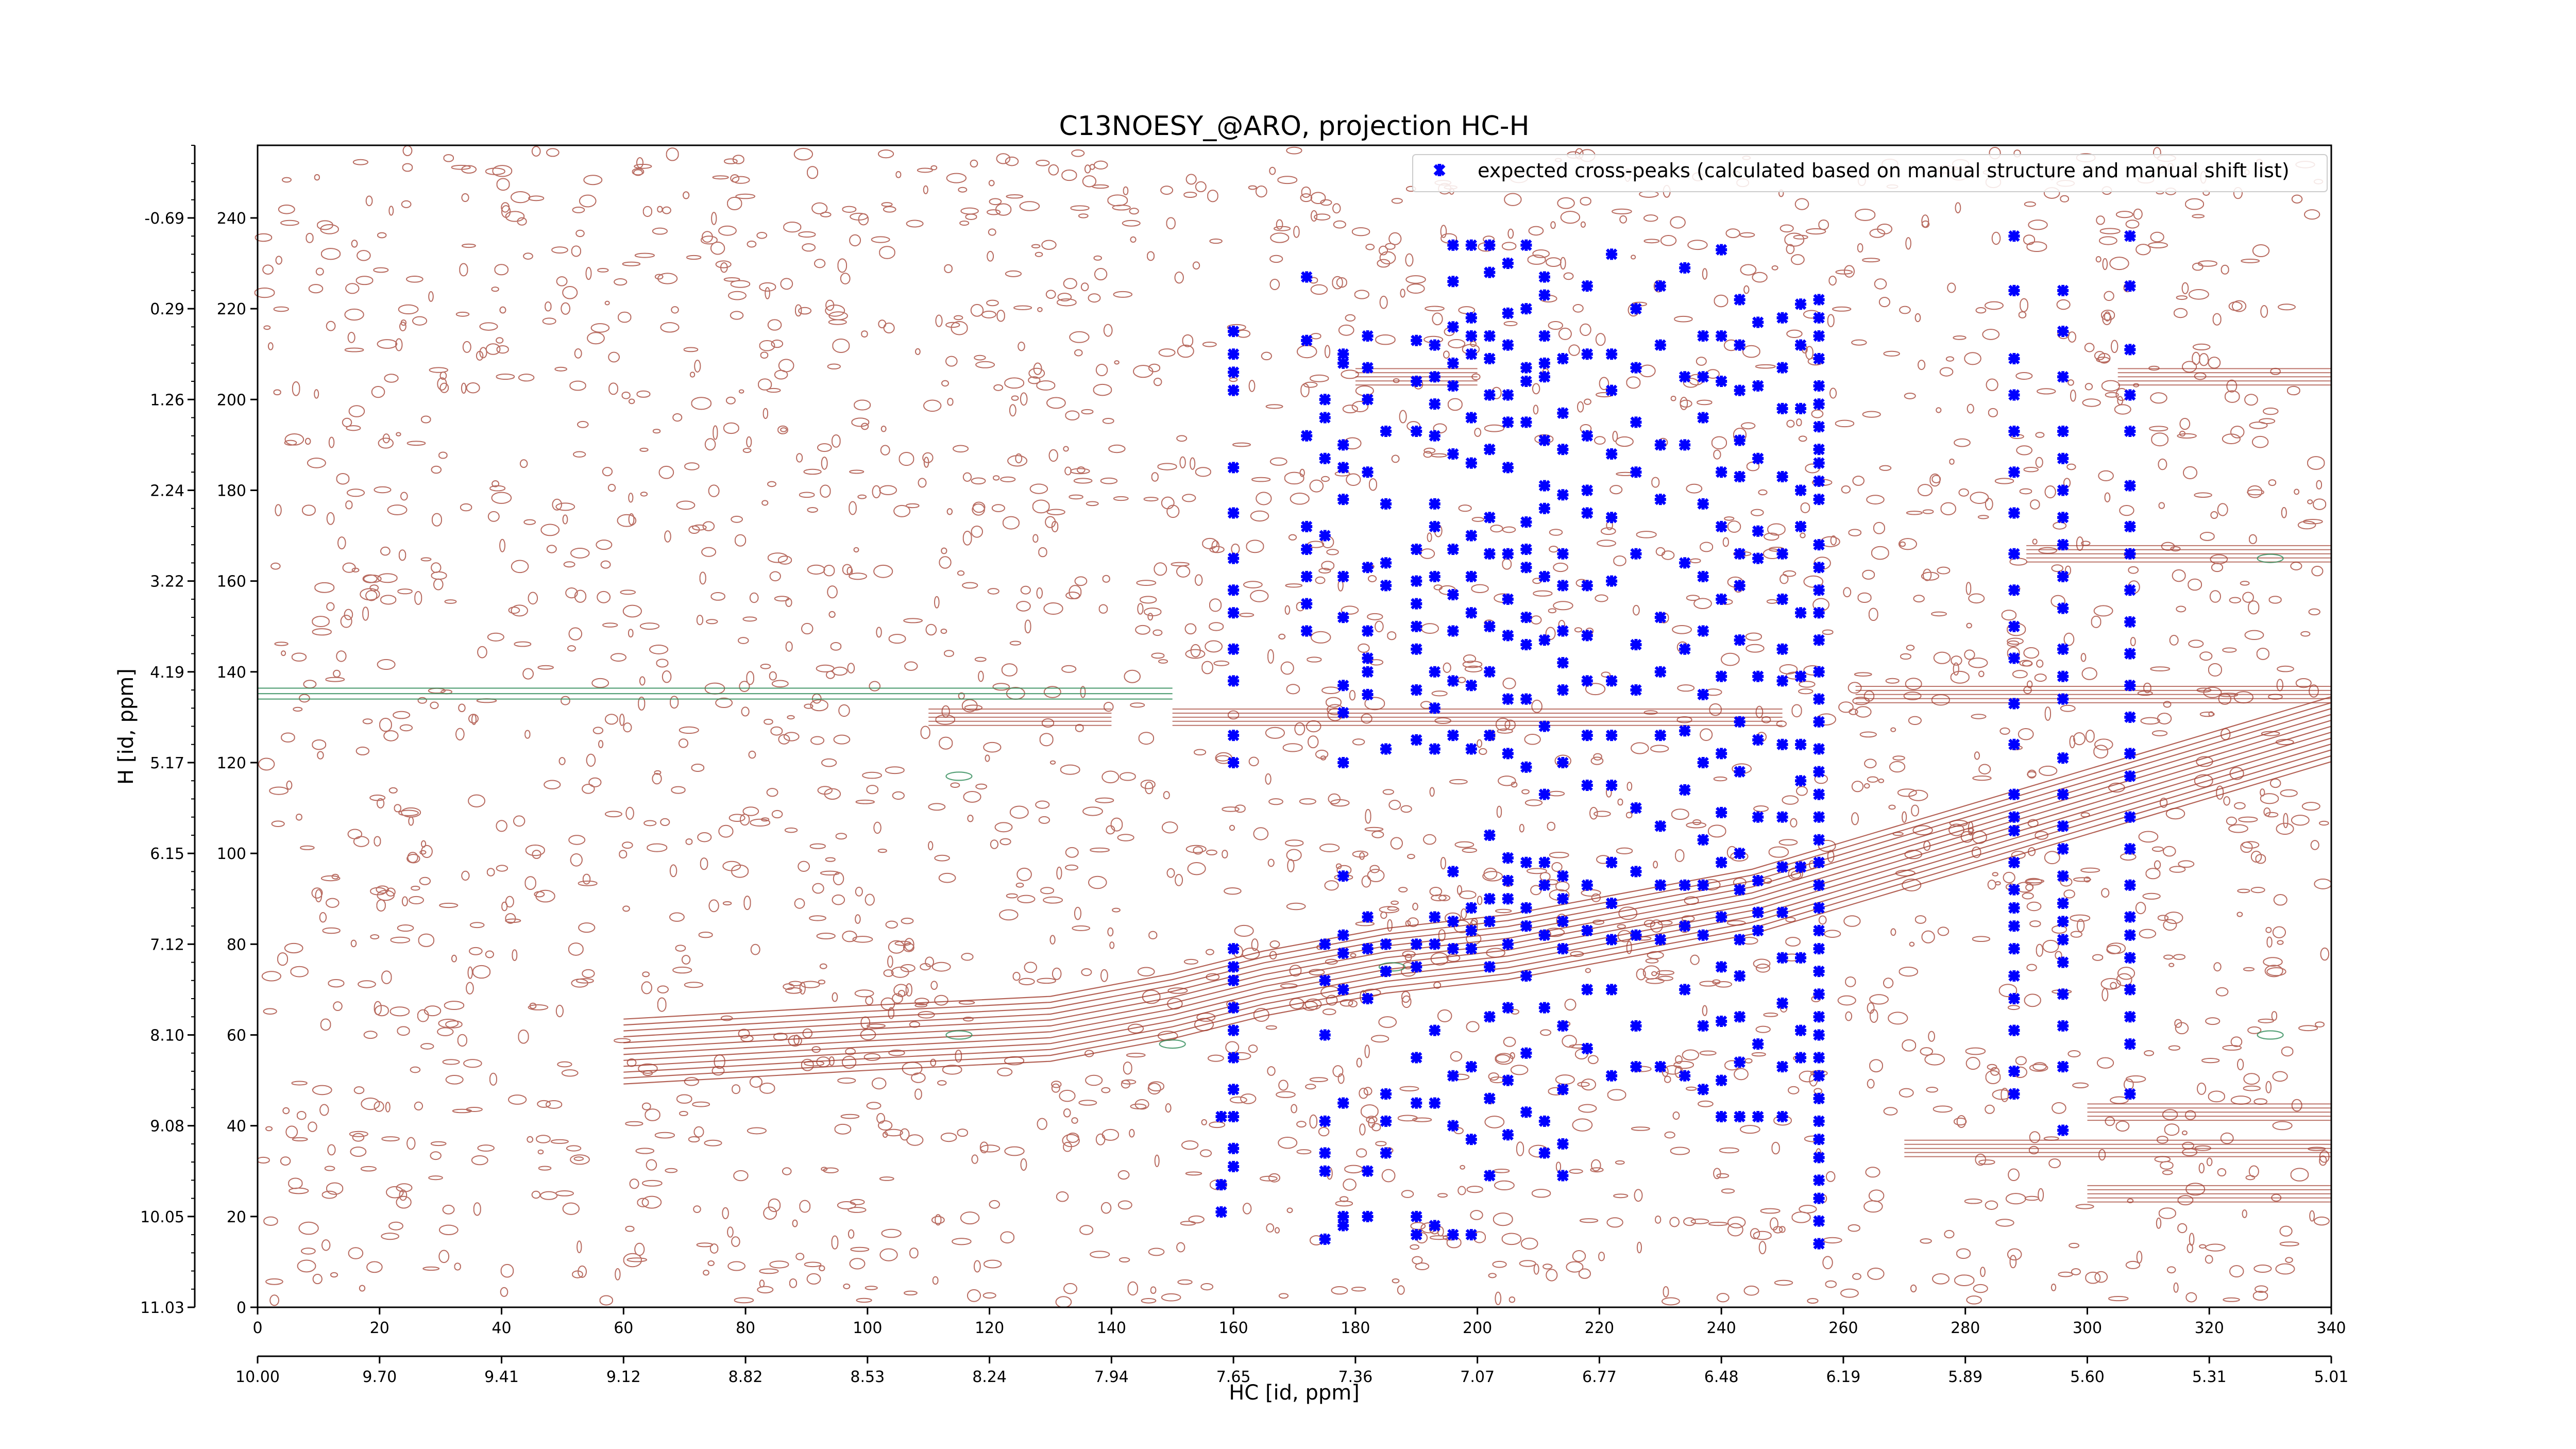  What do you see at coordinates (162, 1308) in the screenshot?
I see `y-ppm-tick-label: 11.03` at bounding box center [162, 1308].